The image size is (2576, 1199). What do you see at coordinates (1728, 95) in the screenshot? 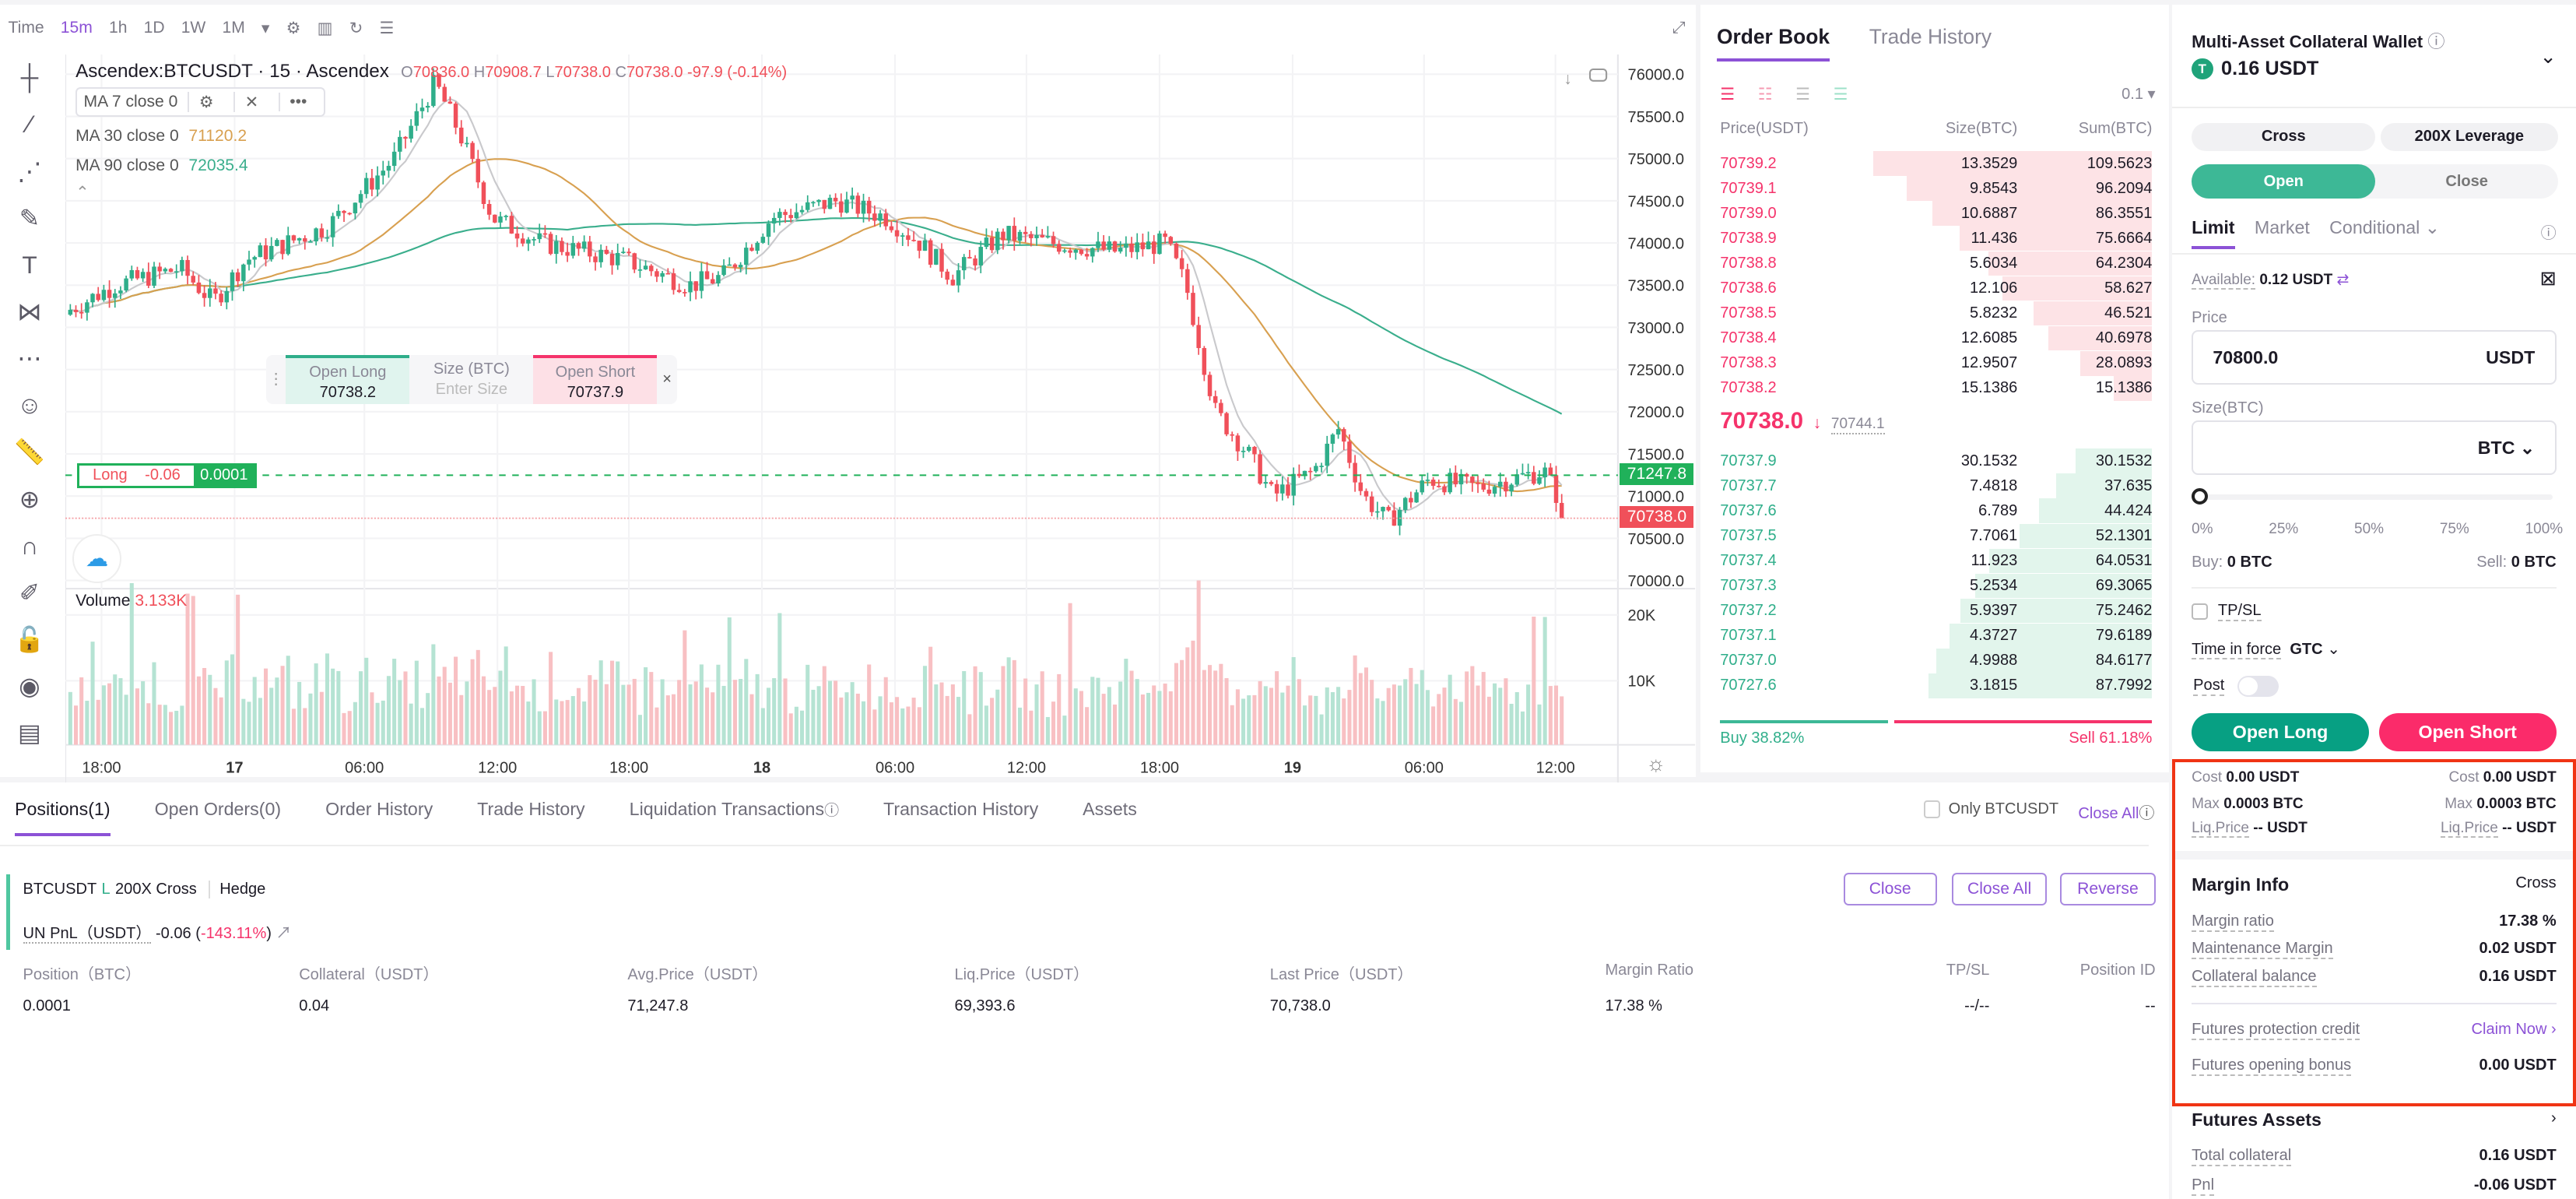
I see `view-both-icon: ☰` at bounding box center [1728, 95].